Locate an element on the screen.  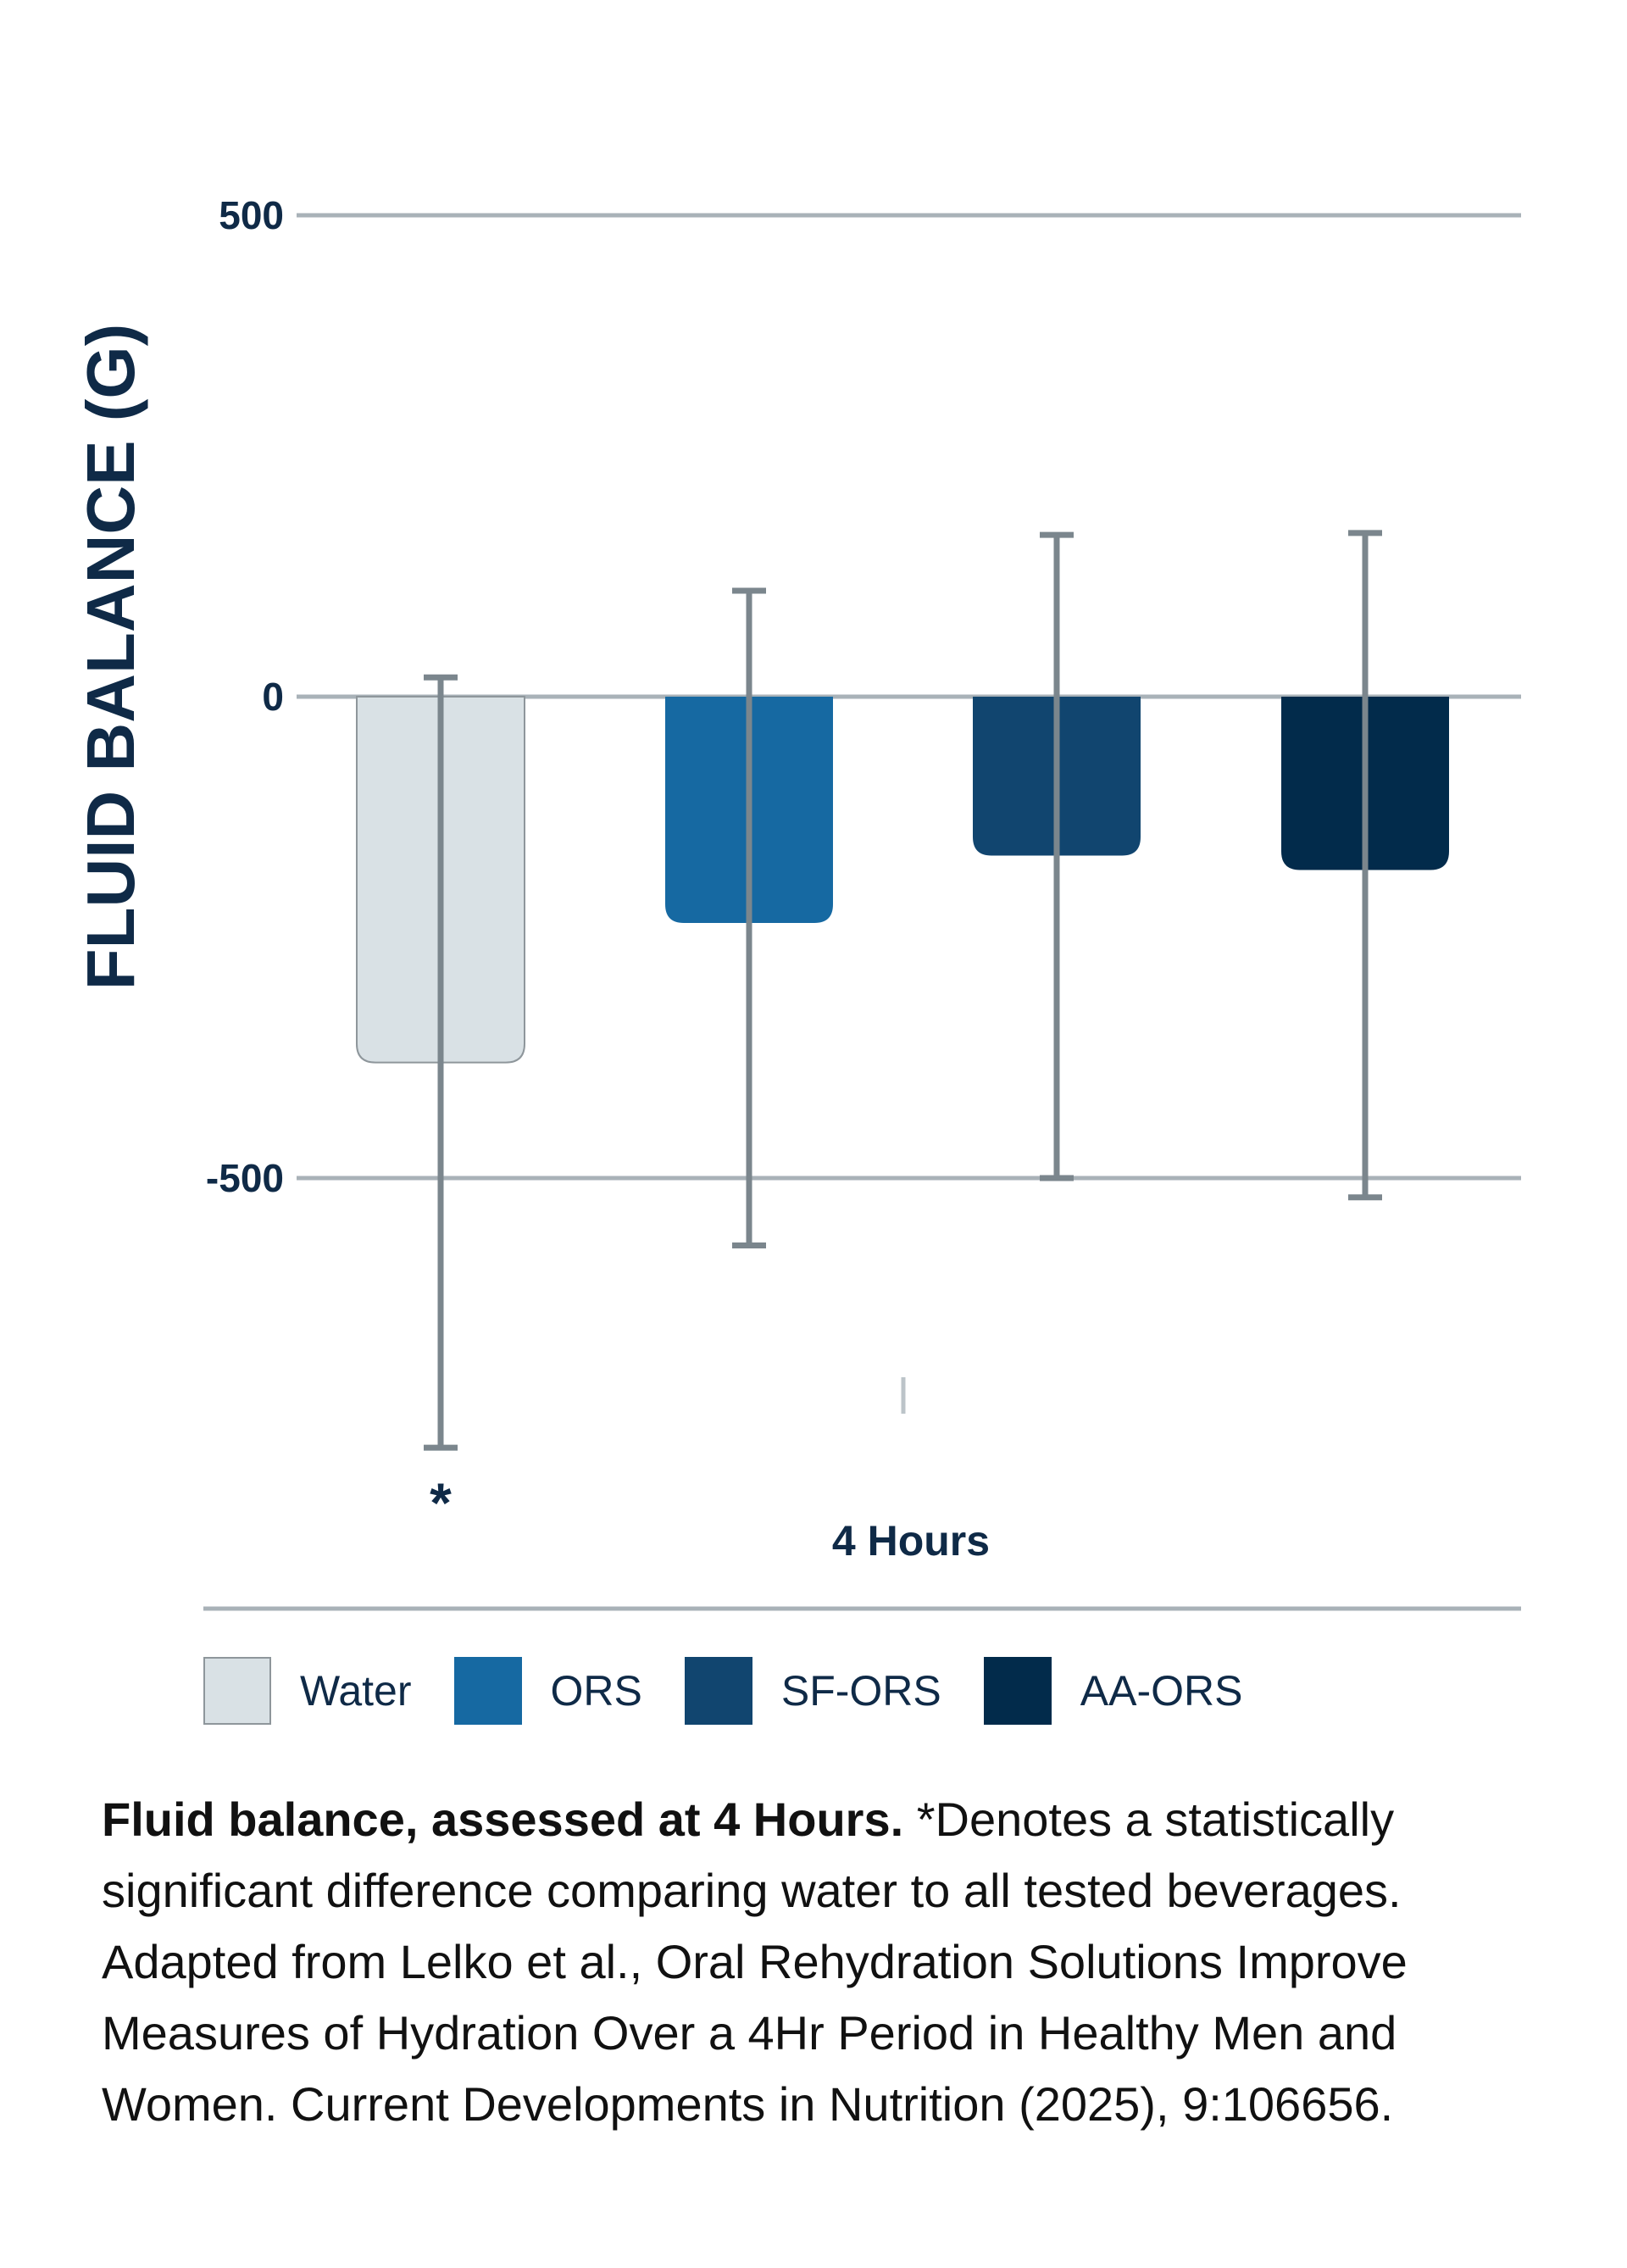
y-tick-label: 0 is located at coordinates (273, 697).